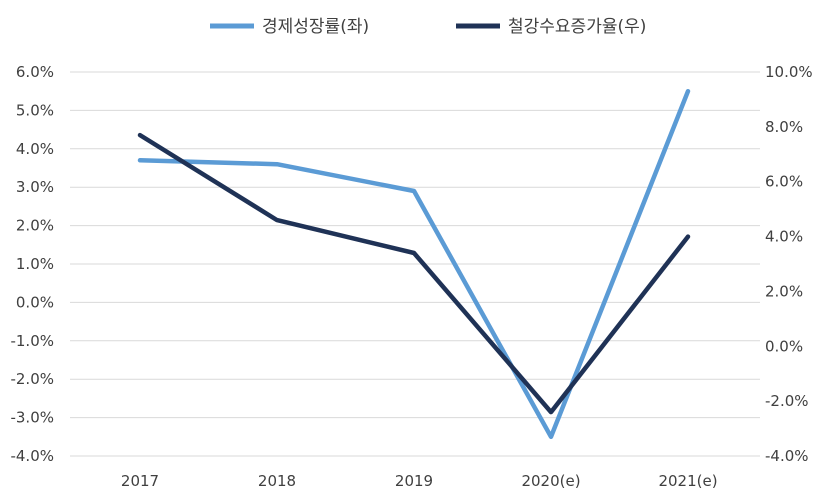 This screenshot has width=829, height=500. Describe the element at coordinates (784, 127) in the screenshot. I see `right-tick-label: 8.0%` at that location.